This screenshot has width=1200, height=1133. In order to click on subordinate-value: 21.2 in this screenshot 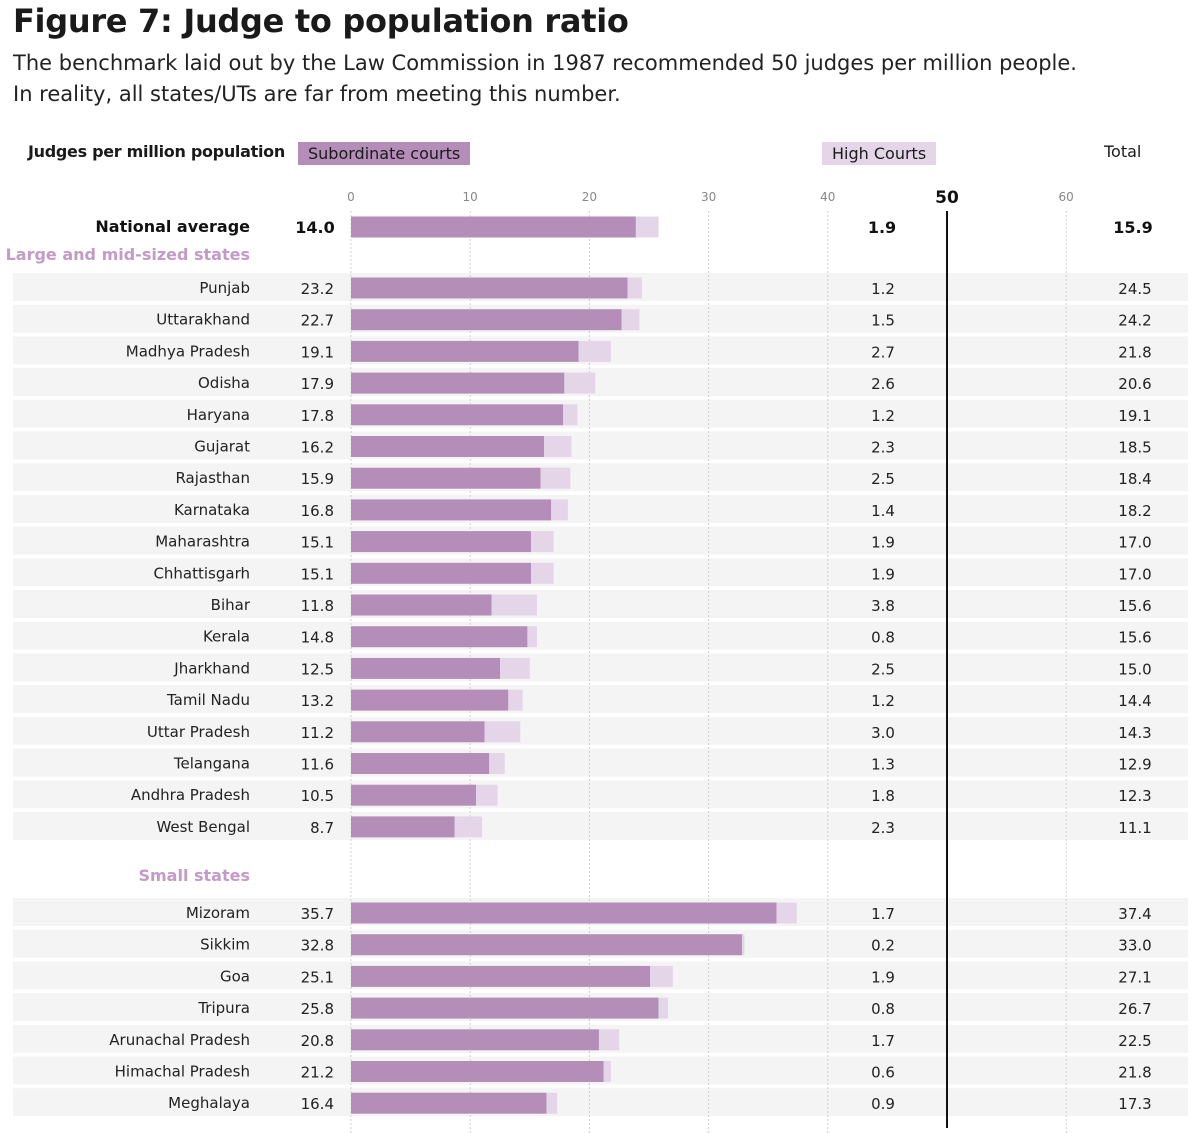, I will do `click(317, 1073)`.